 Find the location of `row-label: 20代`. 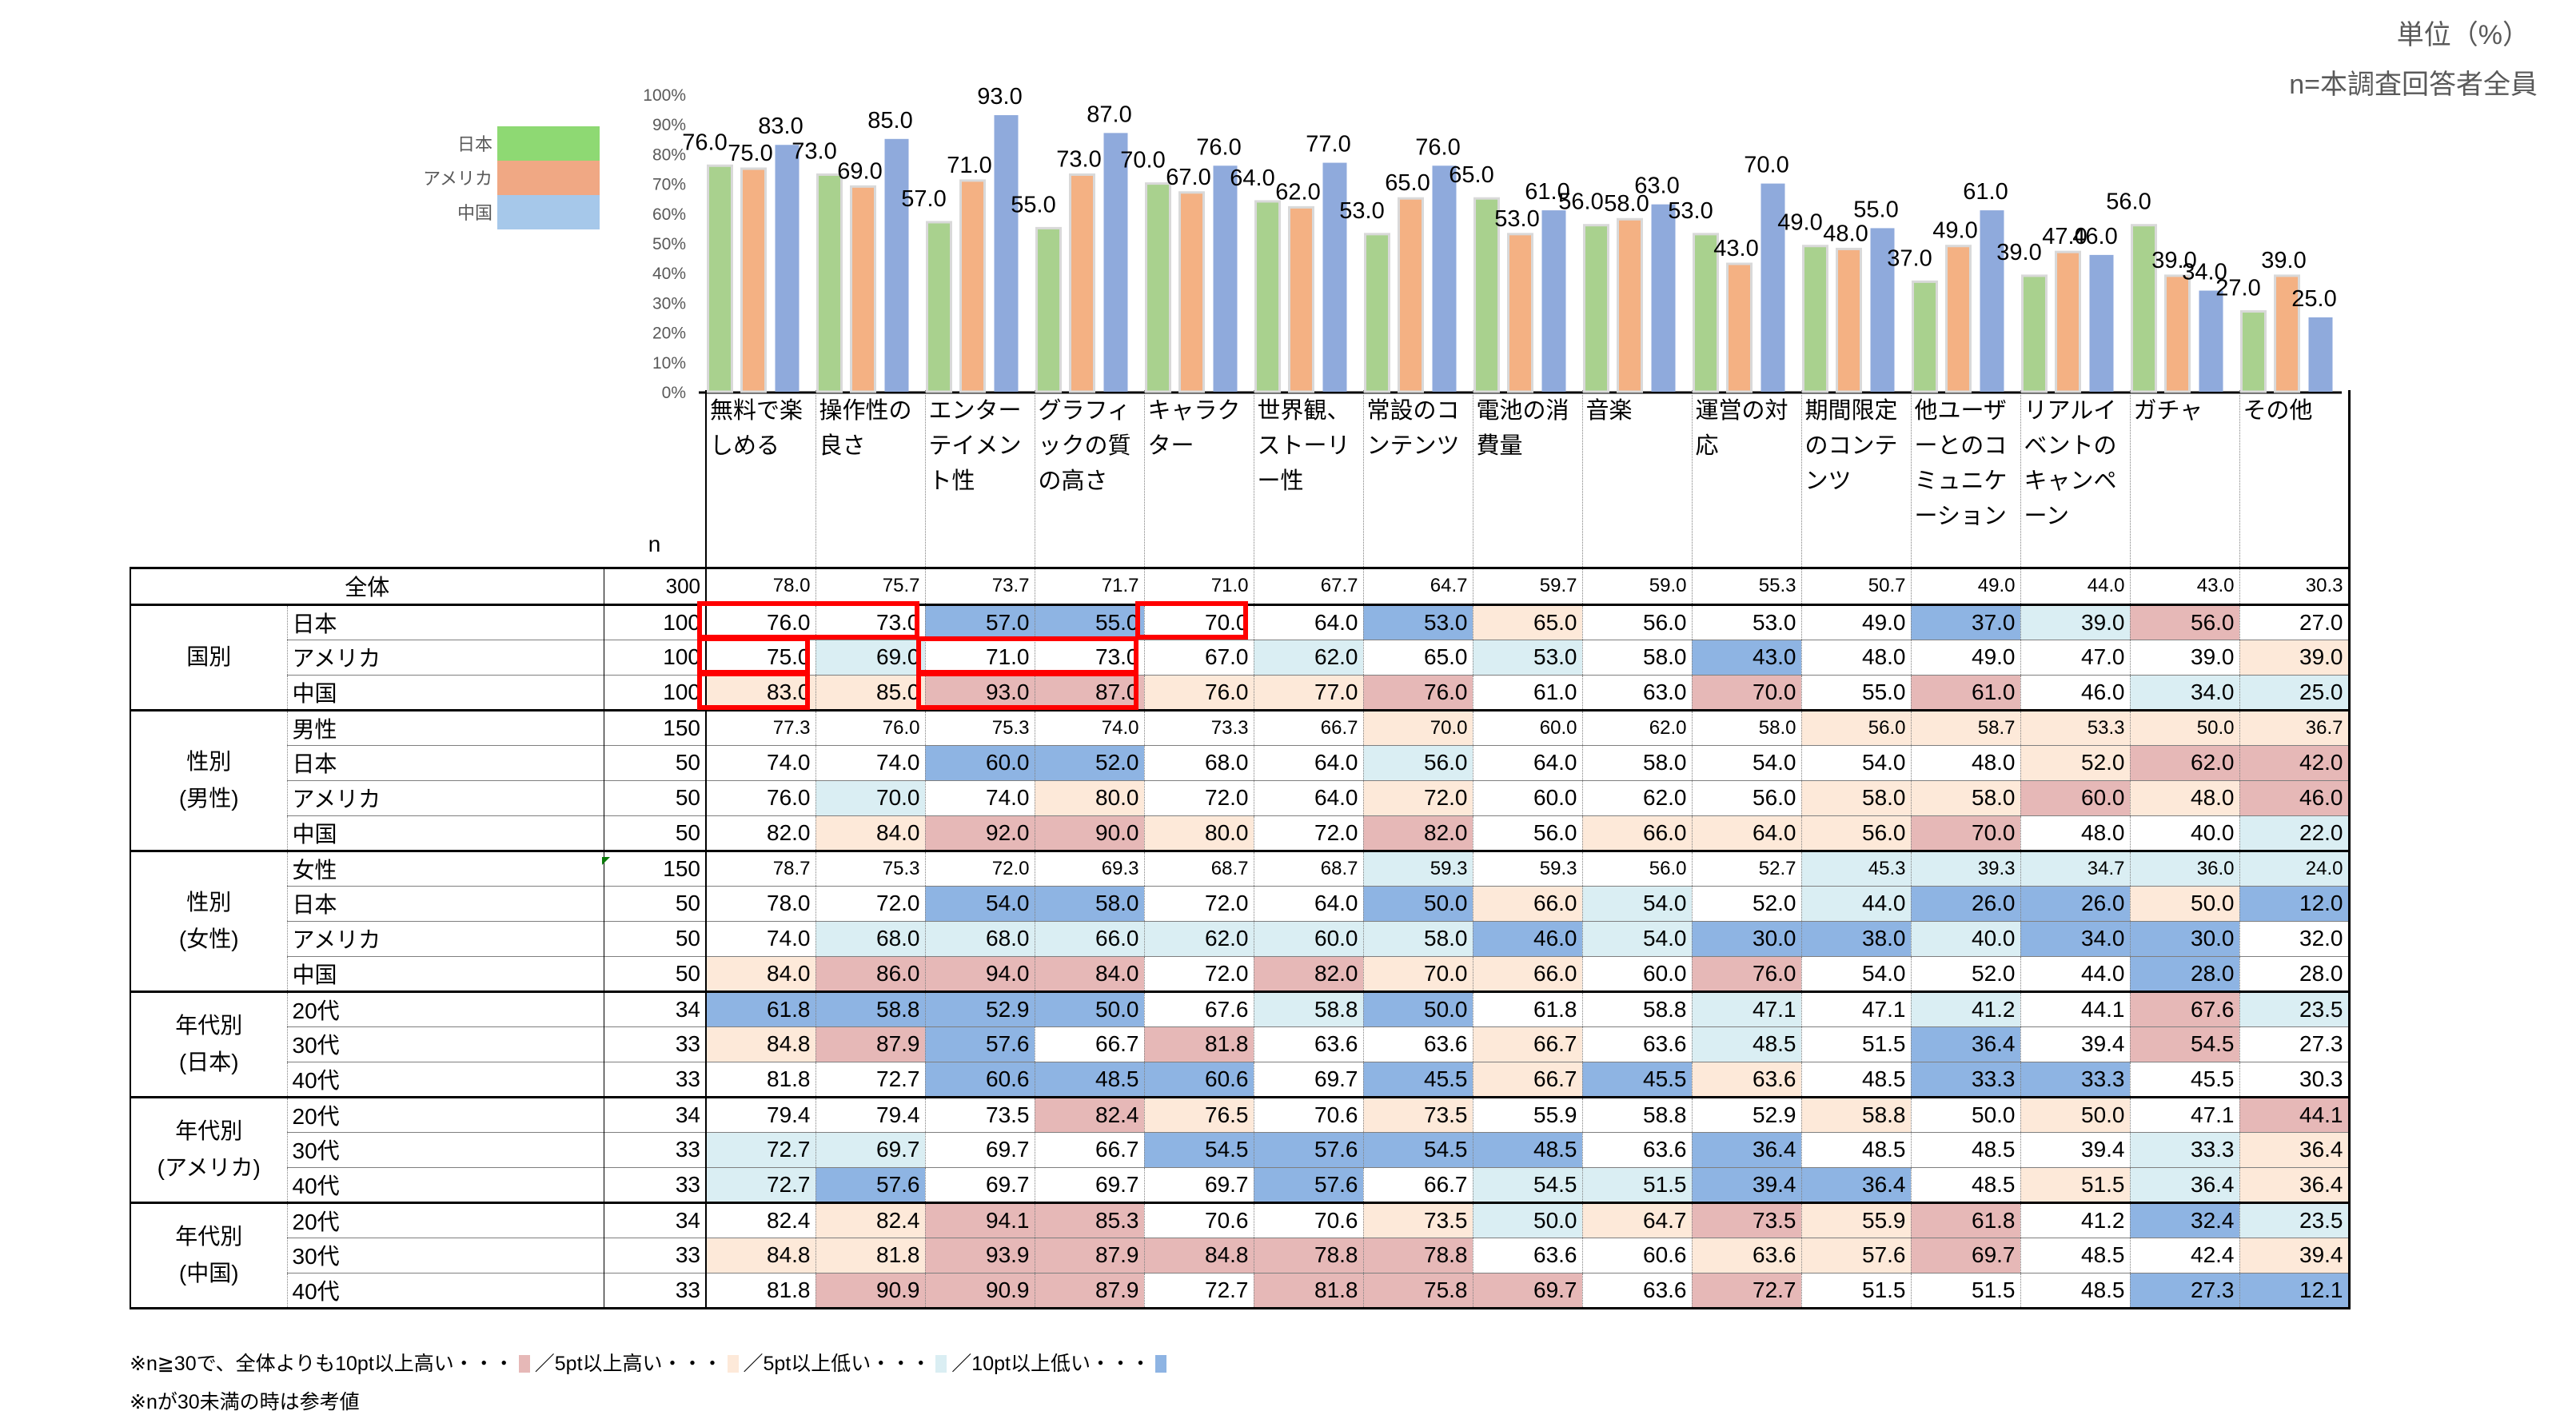

row-label: 20代 is located at coordinates (445, 1008).